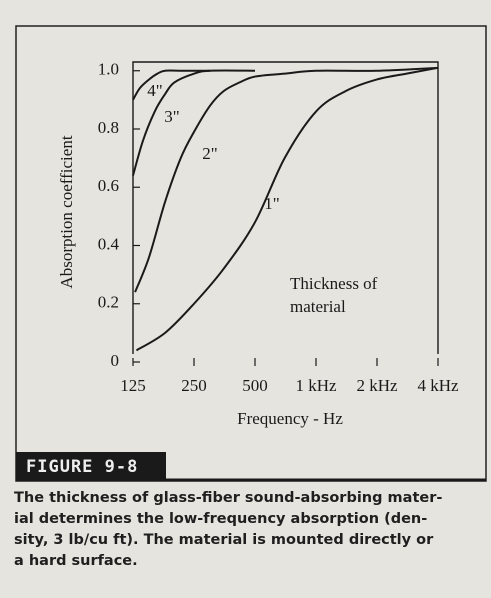 The width and height of the screenshot is (491, 598). What do you see at coordinates (171, 85) in the screenshot?
I see `curve` at bounding box center [171, 85].